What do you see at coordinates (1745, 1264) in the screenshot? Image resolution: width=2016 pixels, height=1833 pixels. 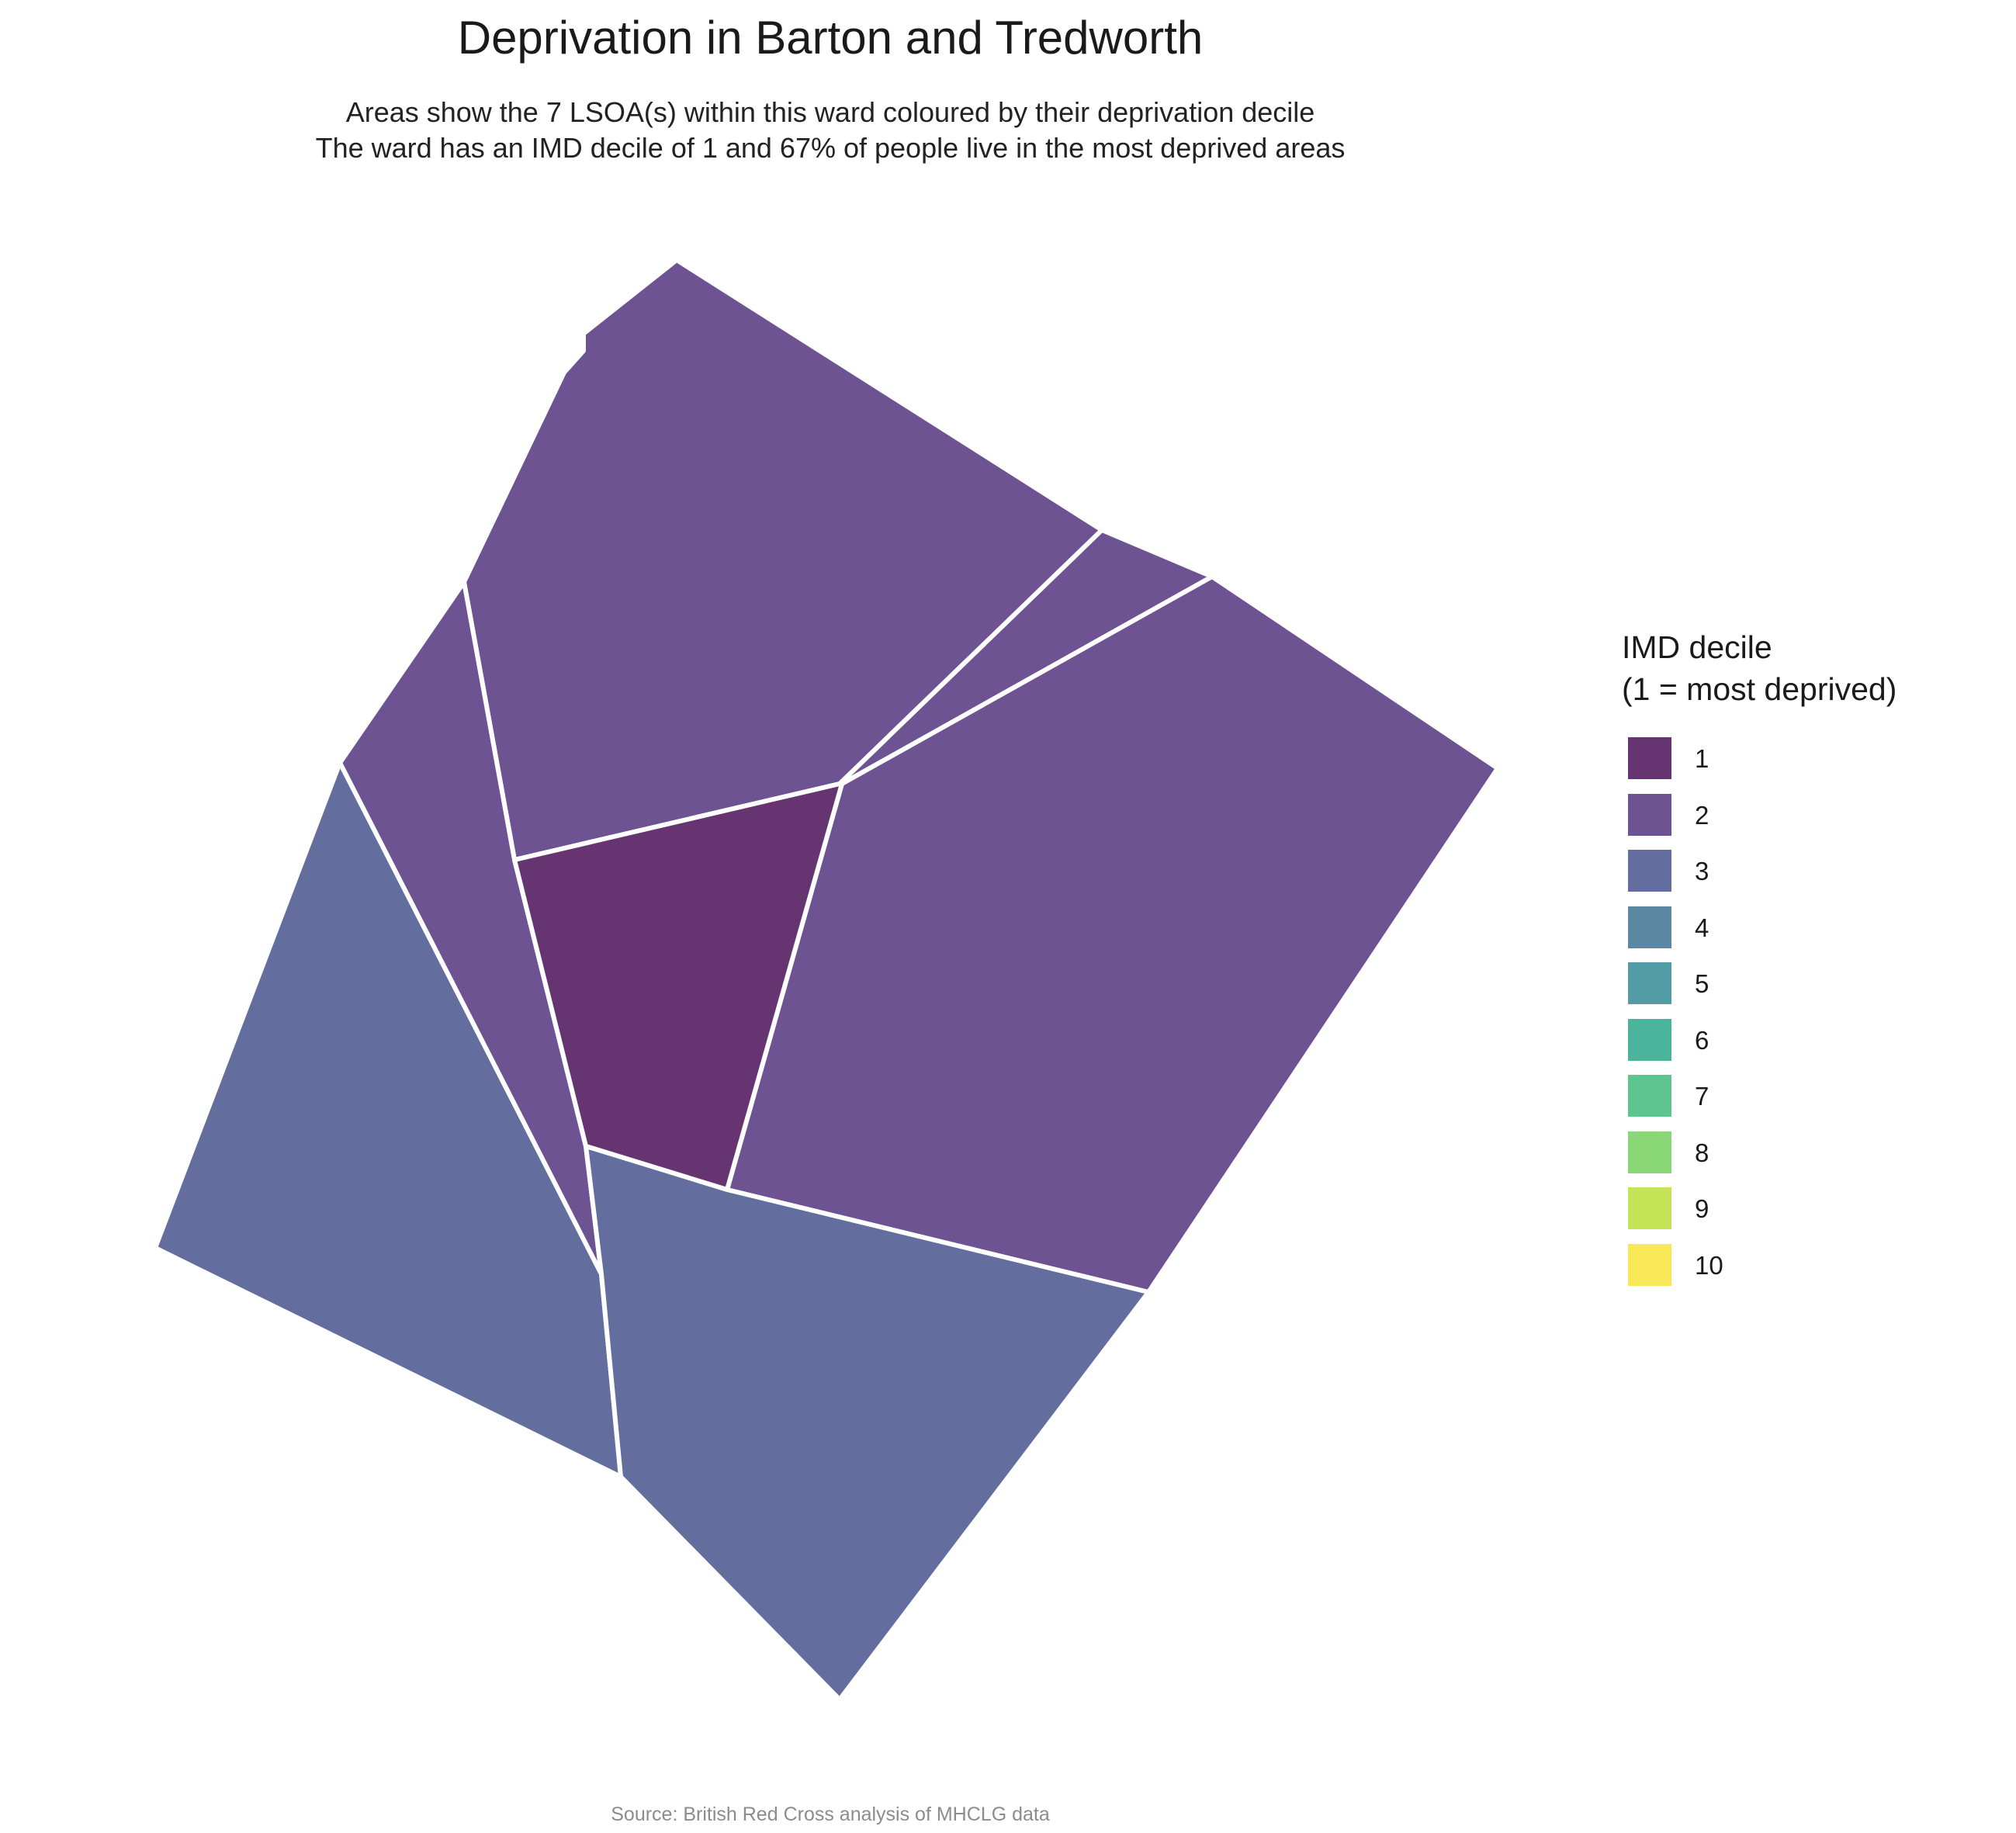 I see `legend-item-10: 10` at bounding box center [1745, 1264].